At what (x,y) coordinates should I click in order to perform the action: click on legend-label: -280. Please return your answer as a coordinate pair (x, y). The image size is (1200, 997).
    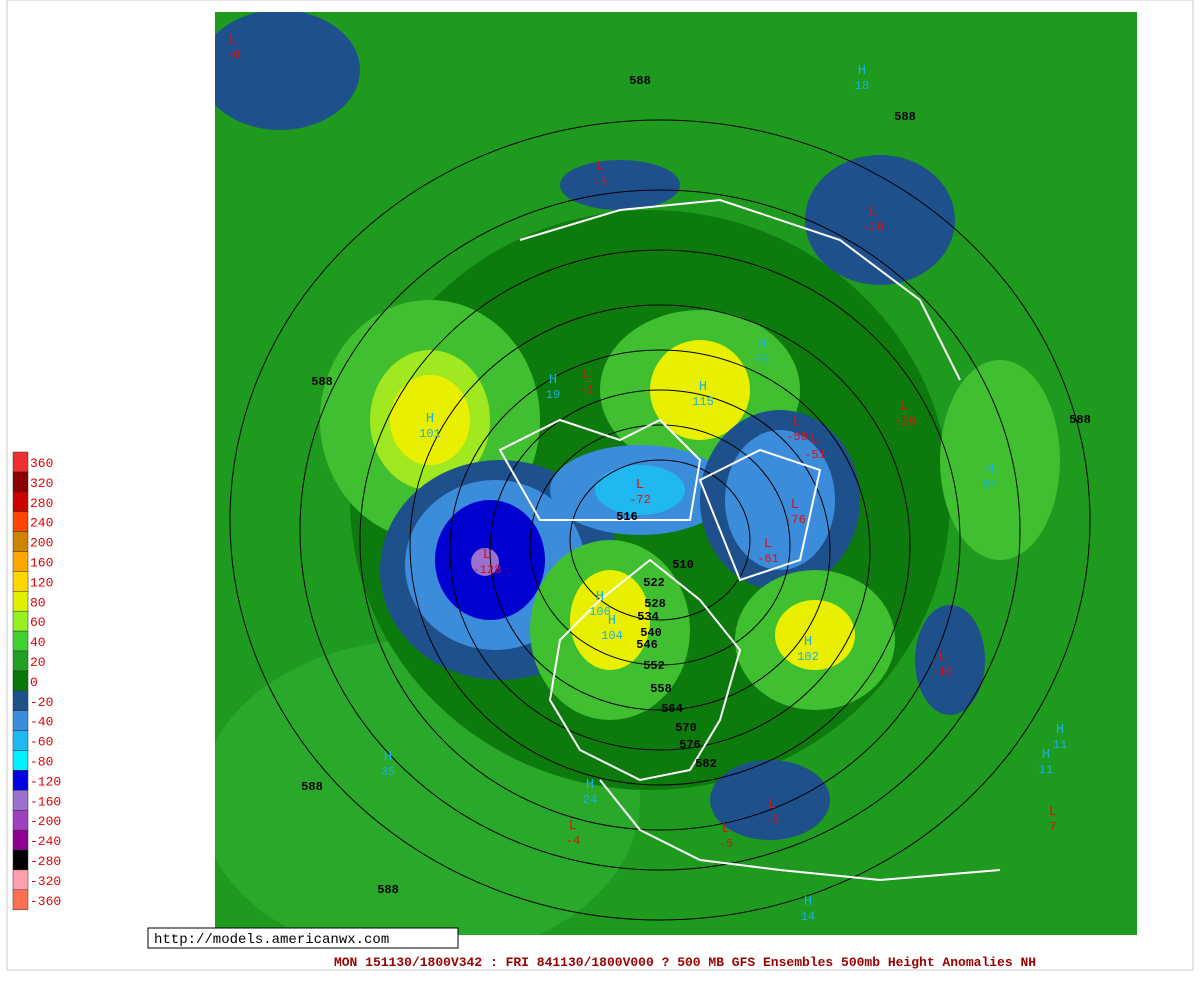
    Looking at the image, I should click on (45, 861).